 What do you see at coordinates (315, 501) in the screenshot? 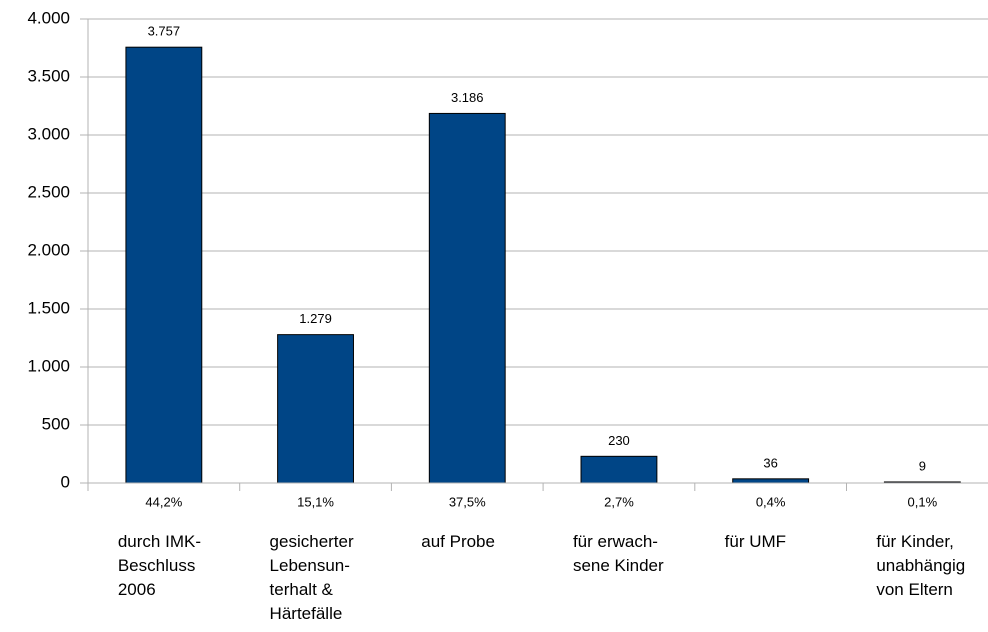
I see `percent-label: 15,1%` at bounding box center [315, 501].